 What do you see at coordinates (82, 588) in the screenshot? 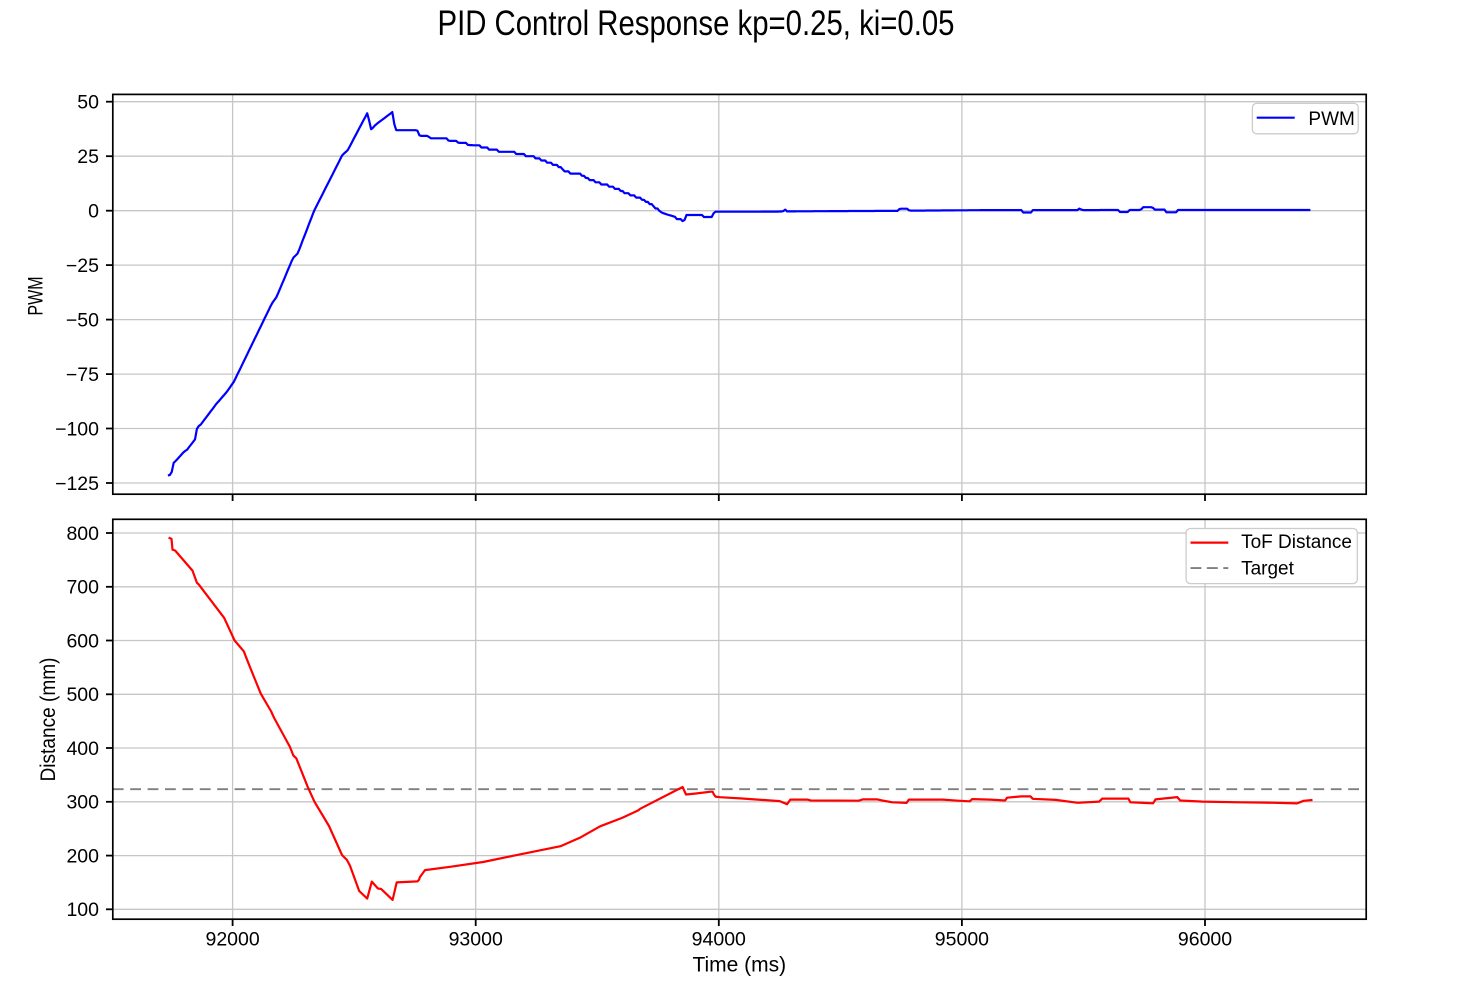
I see `svg-text: 700` at bounding box center [82, 588].